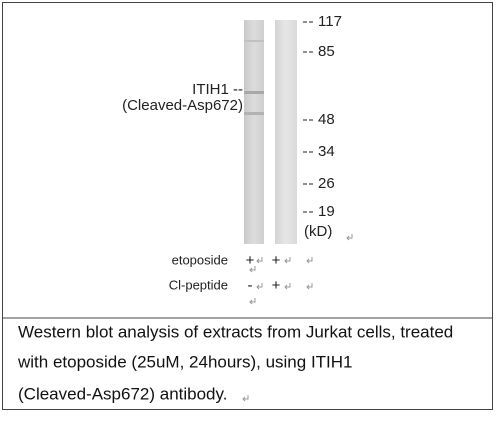 Image resolution: width=496 pixels, height=424 pixels. What do you see at coordinates (326, 119) in the screenshot?
I see `marker-label: 48` at bounding box center [326, 119].